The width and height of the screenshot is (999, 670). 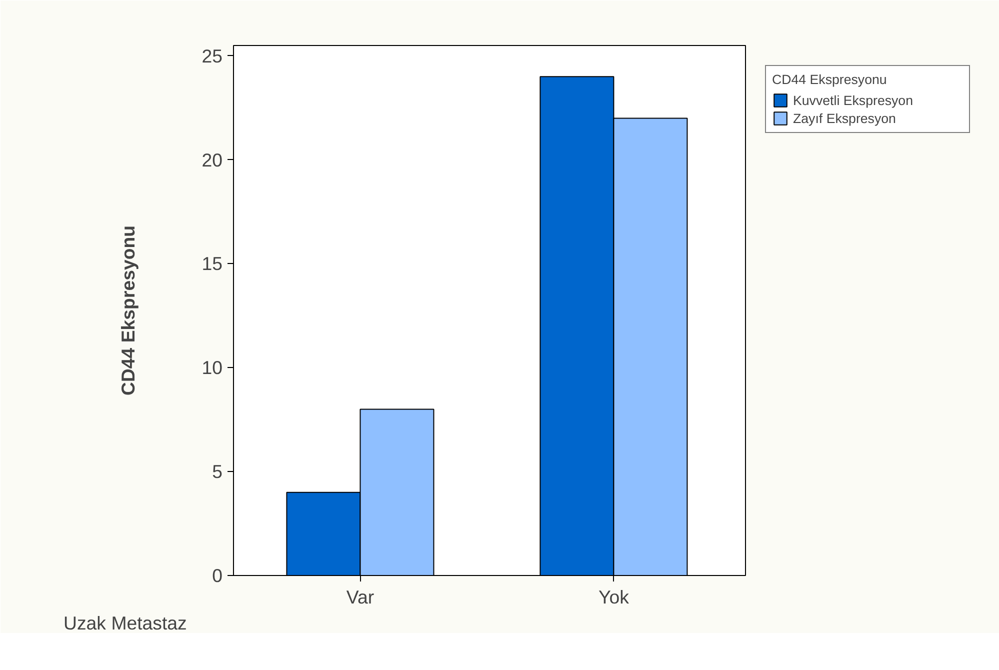 What do you see at coordinates (212, 55) in the screenshot?
I see `y-tick-label: 25` at bounding box center [212, 55].